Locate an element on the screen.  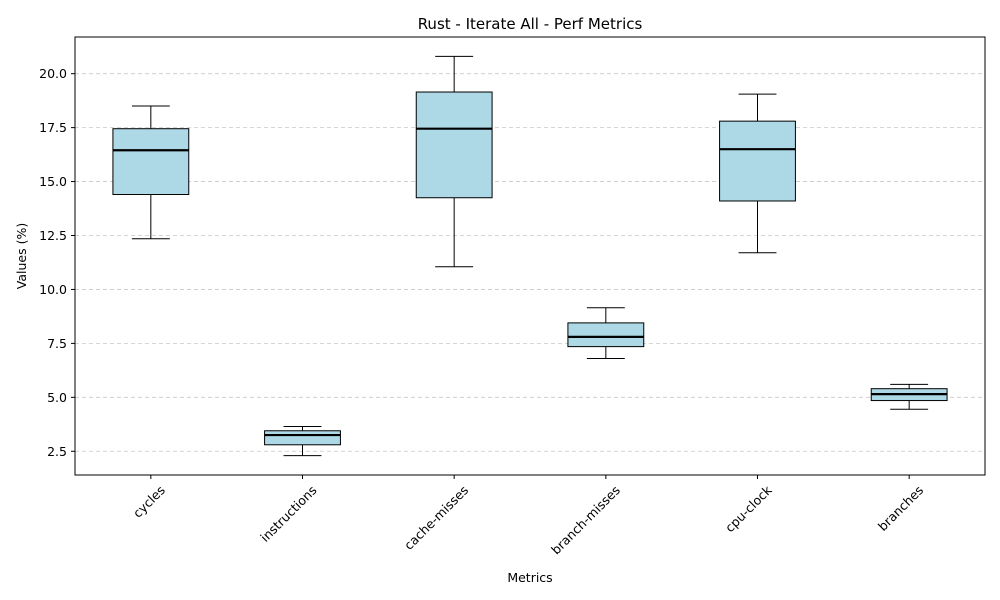
y-axis-label: Values (%) is located at coordinates (21, 256).